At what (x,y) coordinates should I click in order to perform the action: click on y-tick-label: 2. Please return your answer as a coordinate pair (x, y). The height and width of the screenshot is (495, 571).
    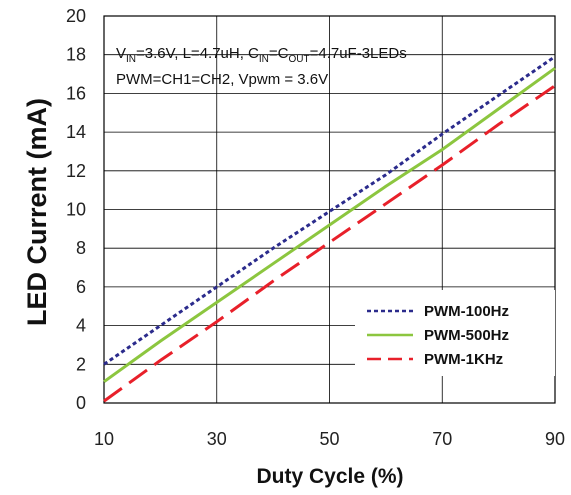
    Looking at the image, I should click on (81, 364).